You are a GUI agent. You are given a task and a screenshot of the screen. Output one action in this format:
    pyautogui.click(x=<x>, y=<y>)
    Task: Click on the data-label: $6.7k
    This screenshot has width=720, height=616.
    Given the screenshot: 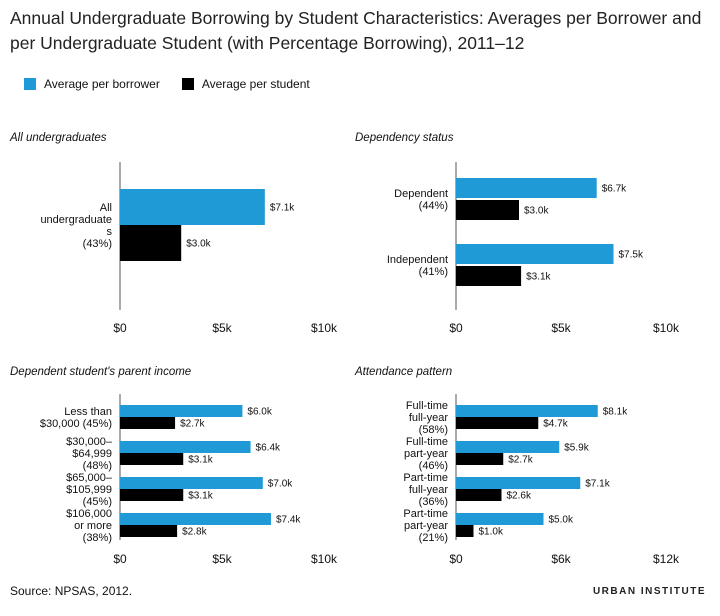 What is the action you would take?
    pyautogui.click(x=614, y=189)
    